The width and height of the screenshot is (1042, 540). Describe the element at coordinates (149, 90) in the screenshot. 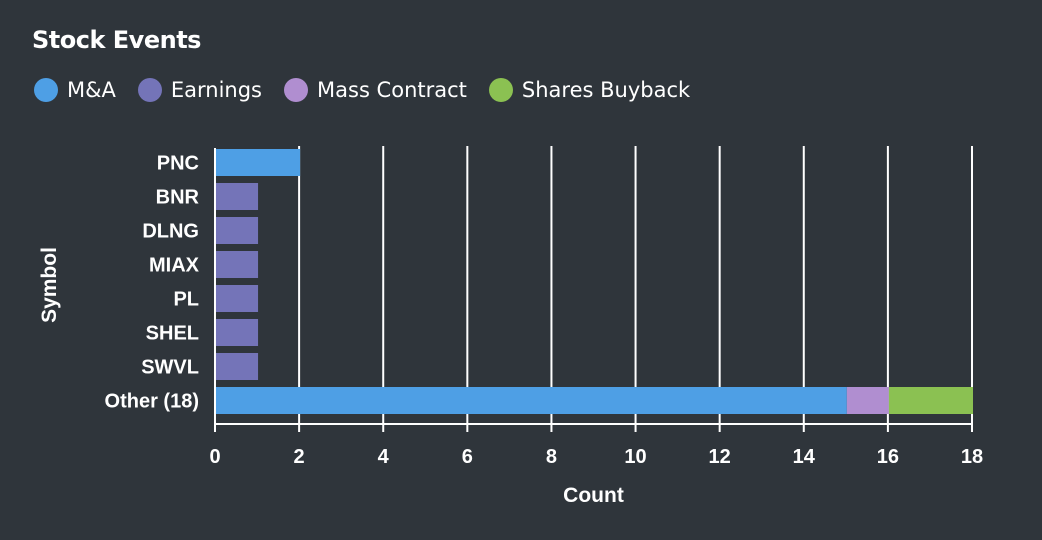

I see `legend-swatch-earnings` at that location.